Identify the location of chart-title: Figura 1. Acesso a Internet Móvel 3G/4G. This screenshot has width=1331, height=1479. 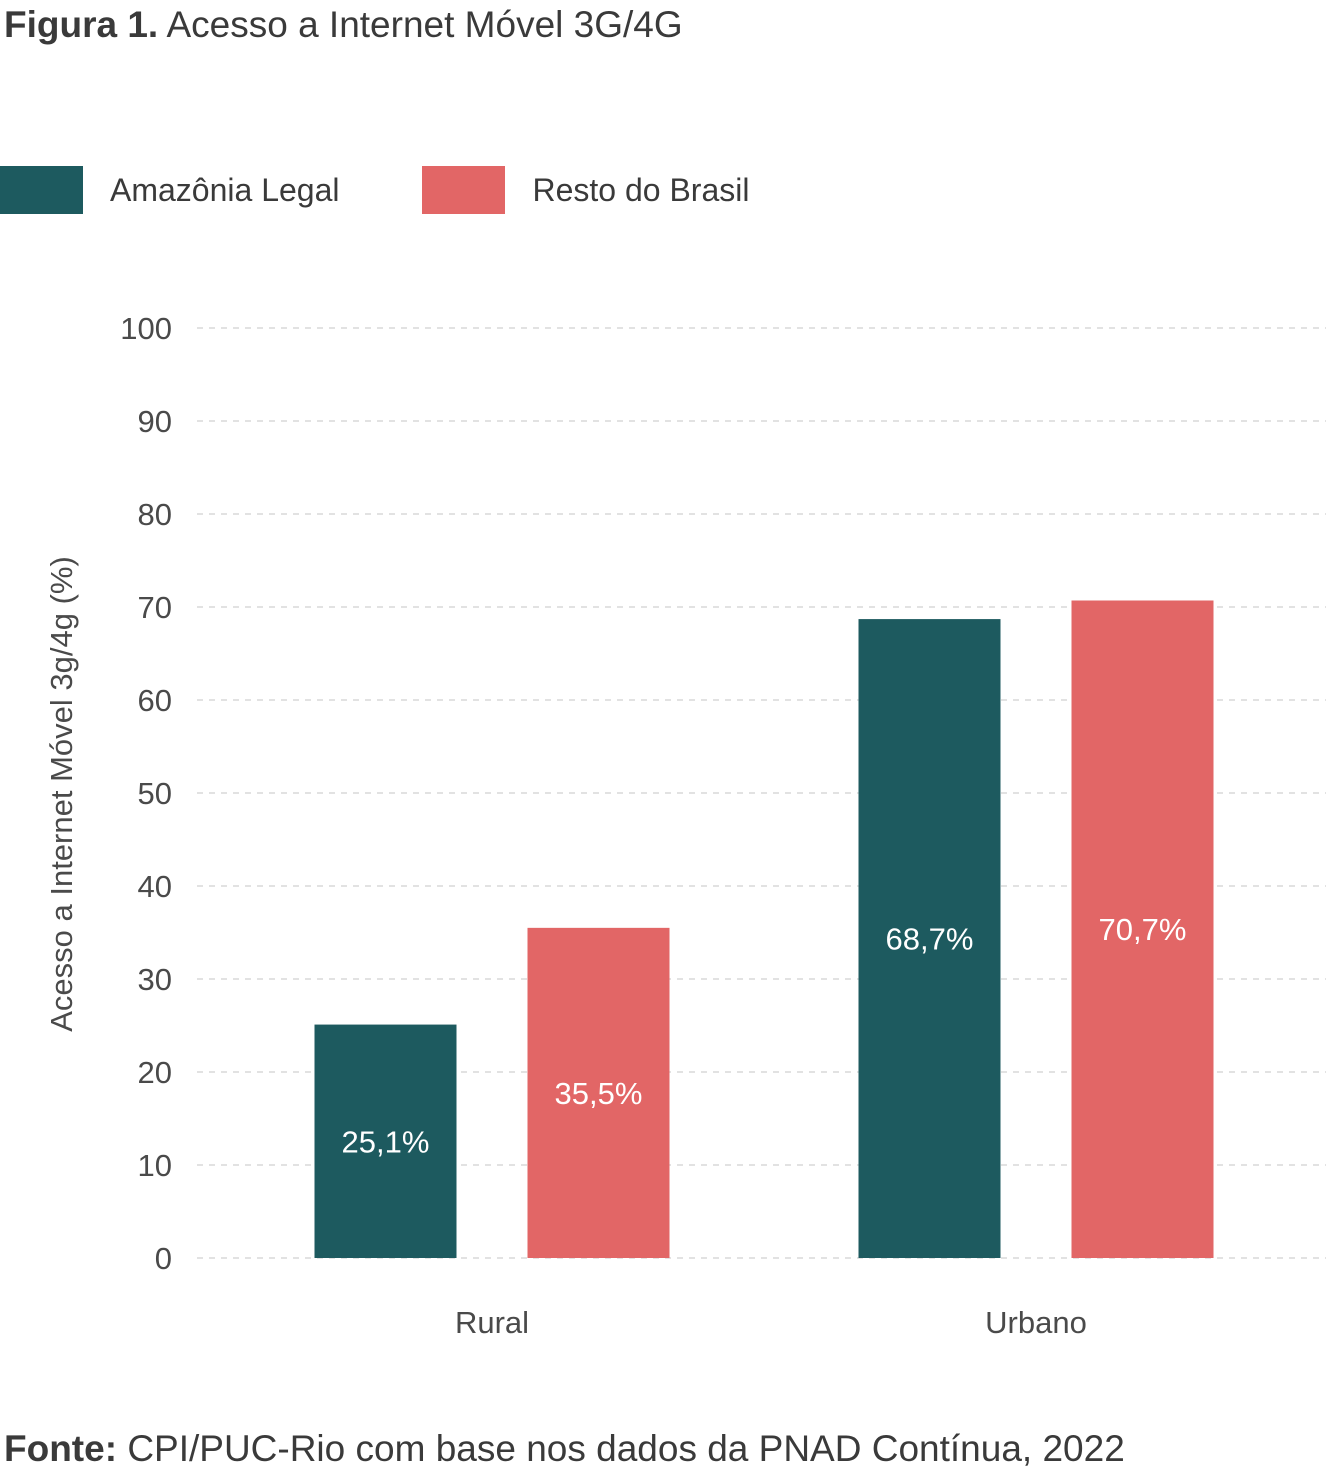
(343, 25).